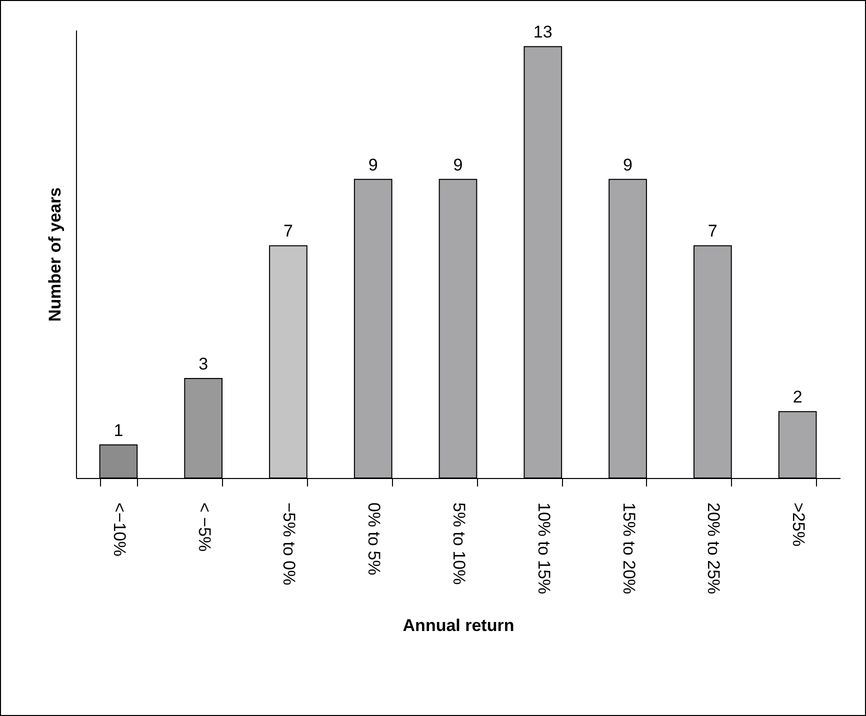 This screenshot has width=866, height=716. Describe the element at coordinates (289, 544) in the screenshot. I see `x-tick-label: −5% to 0%` at that location.